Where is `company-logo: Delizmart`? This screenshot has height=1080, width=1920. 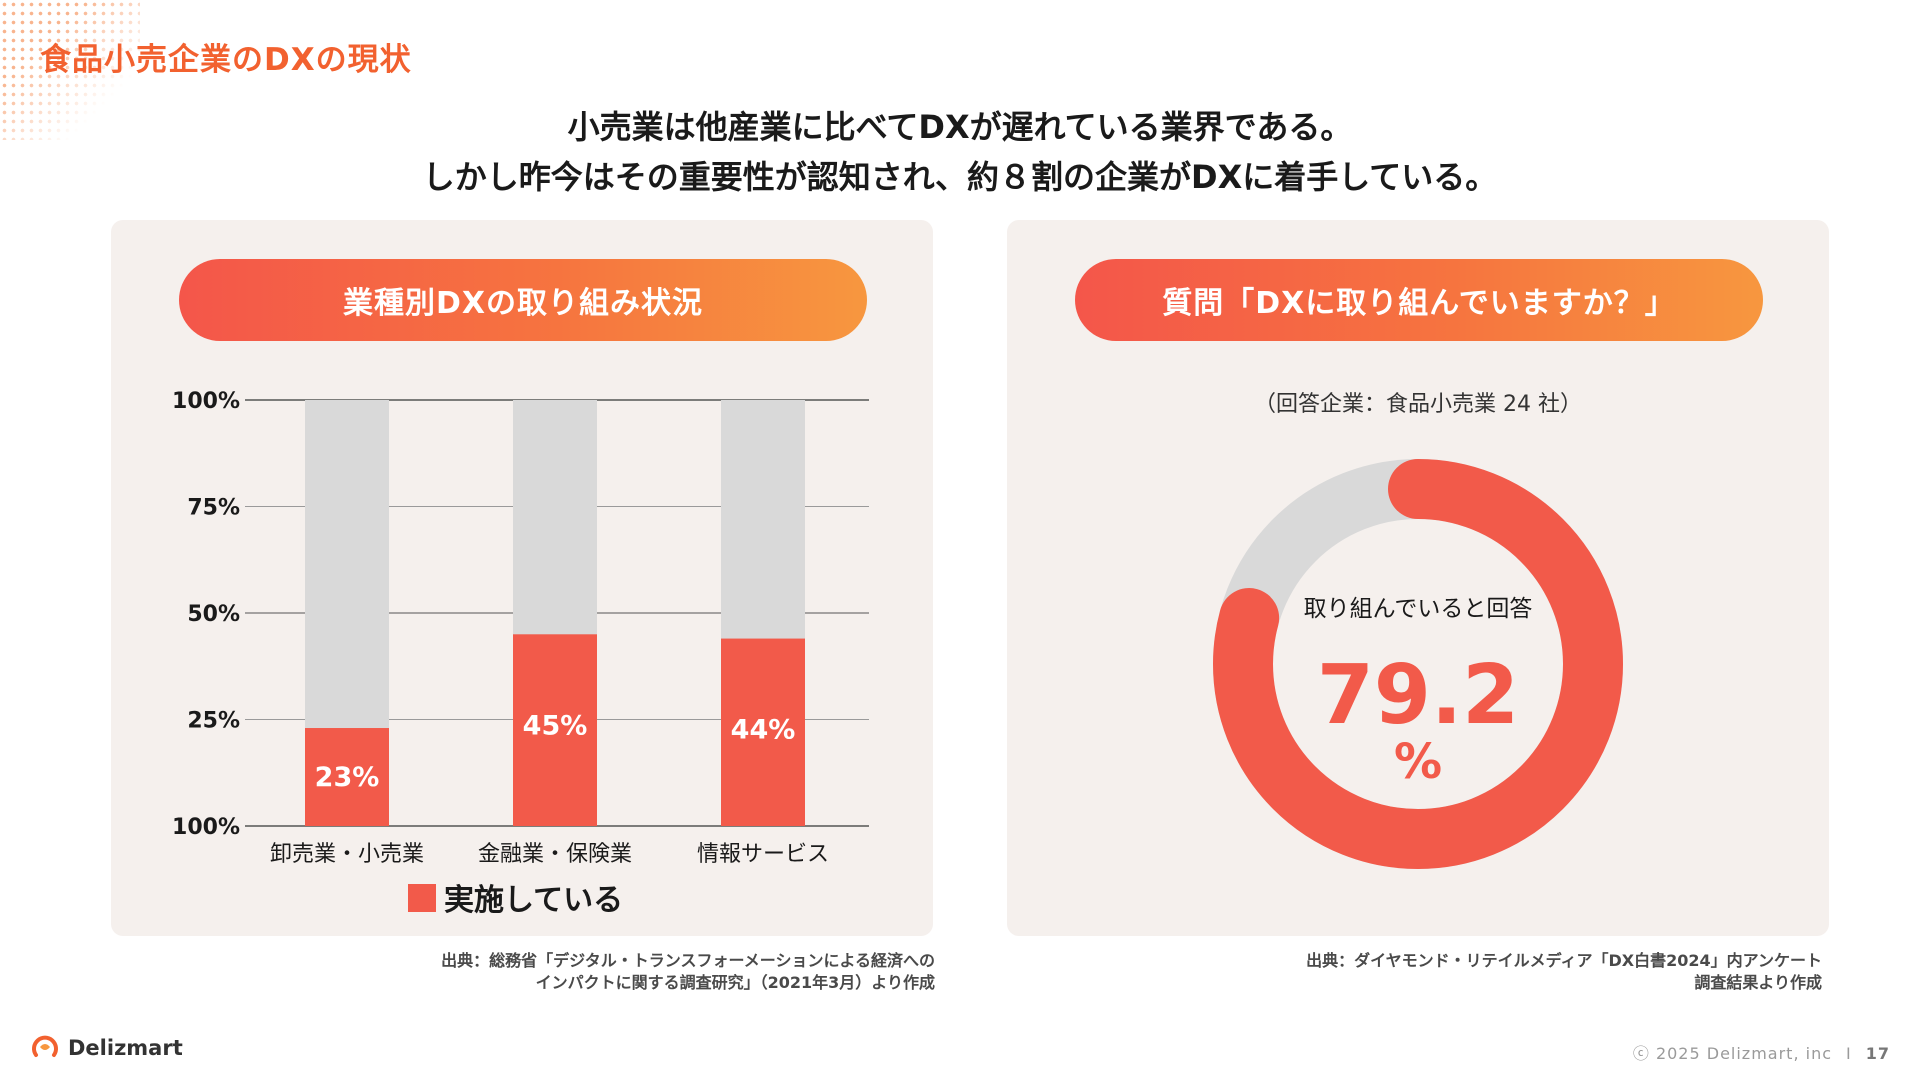
company-logo: Delizmart is located at coordinates (106, 1048).